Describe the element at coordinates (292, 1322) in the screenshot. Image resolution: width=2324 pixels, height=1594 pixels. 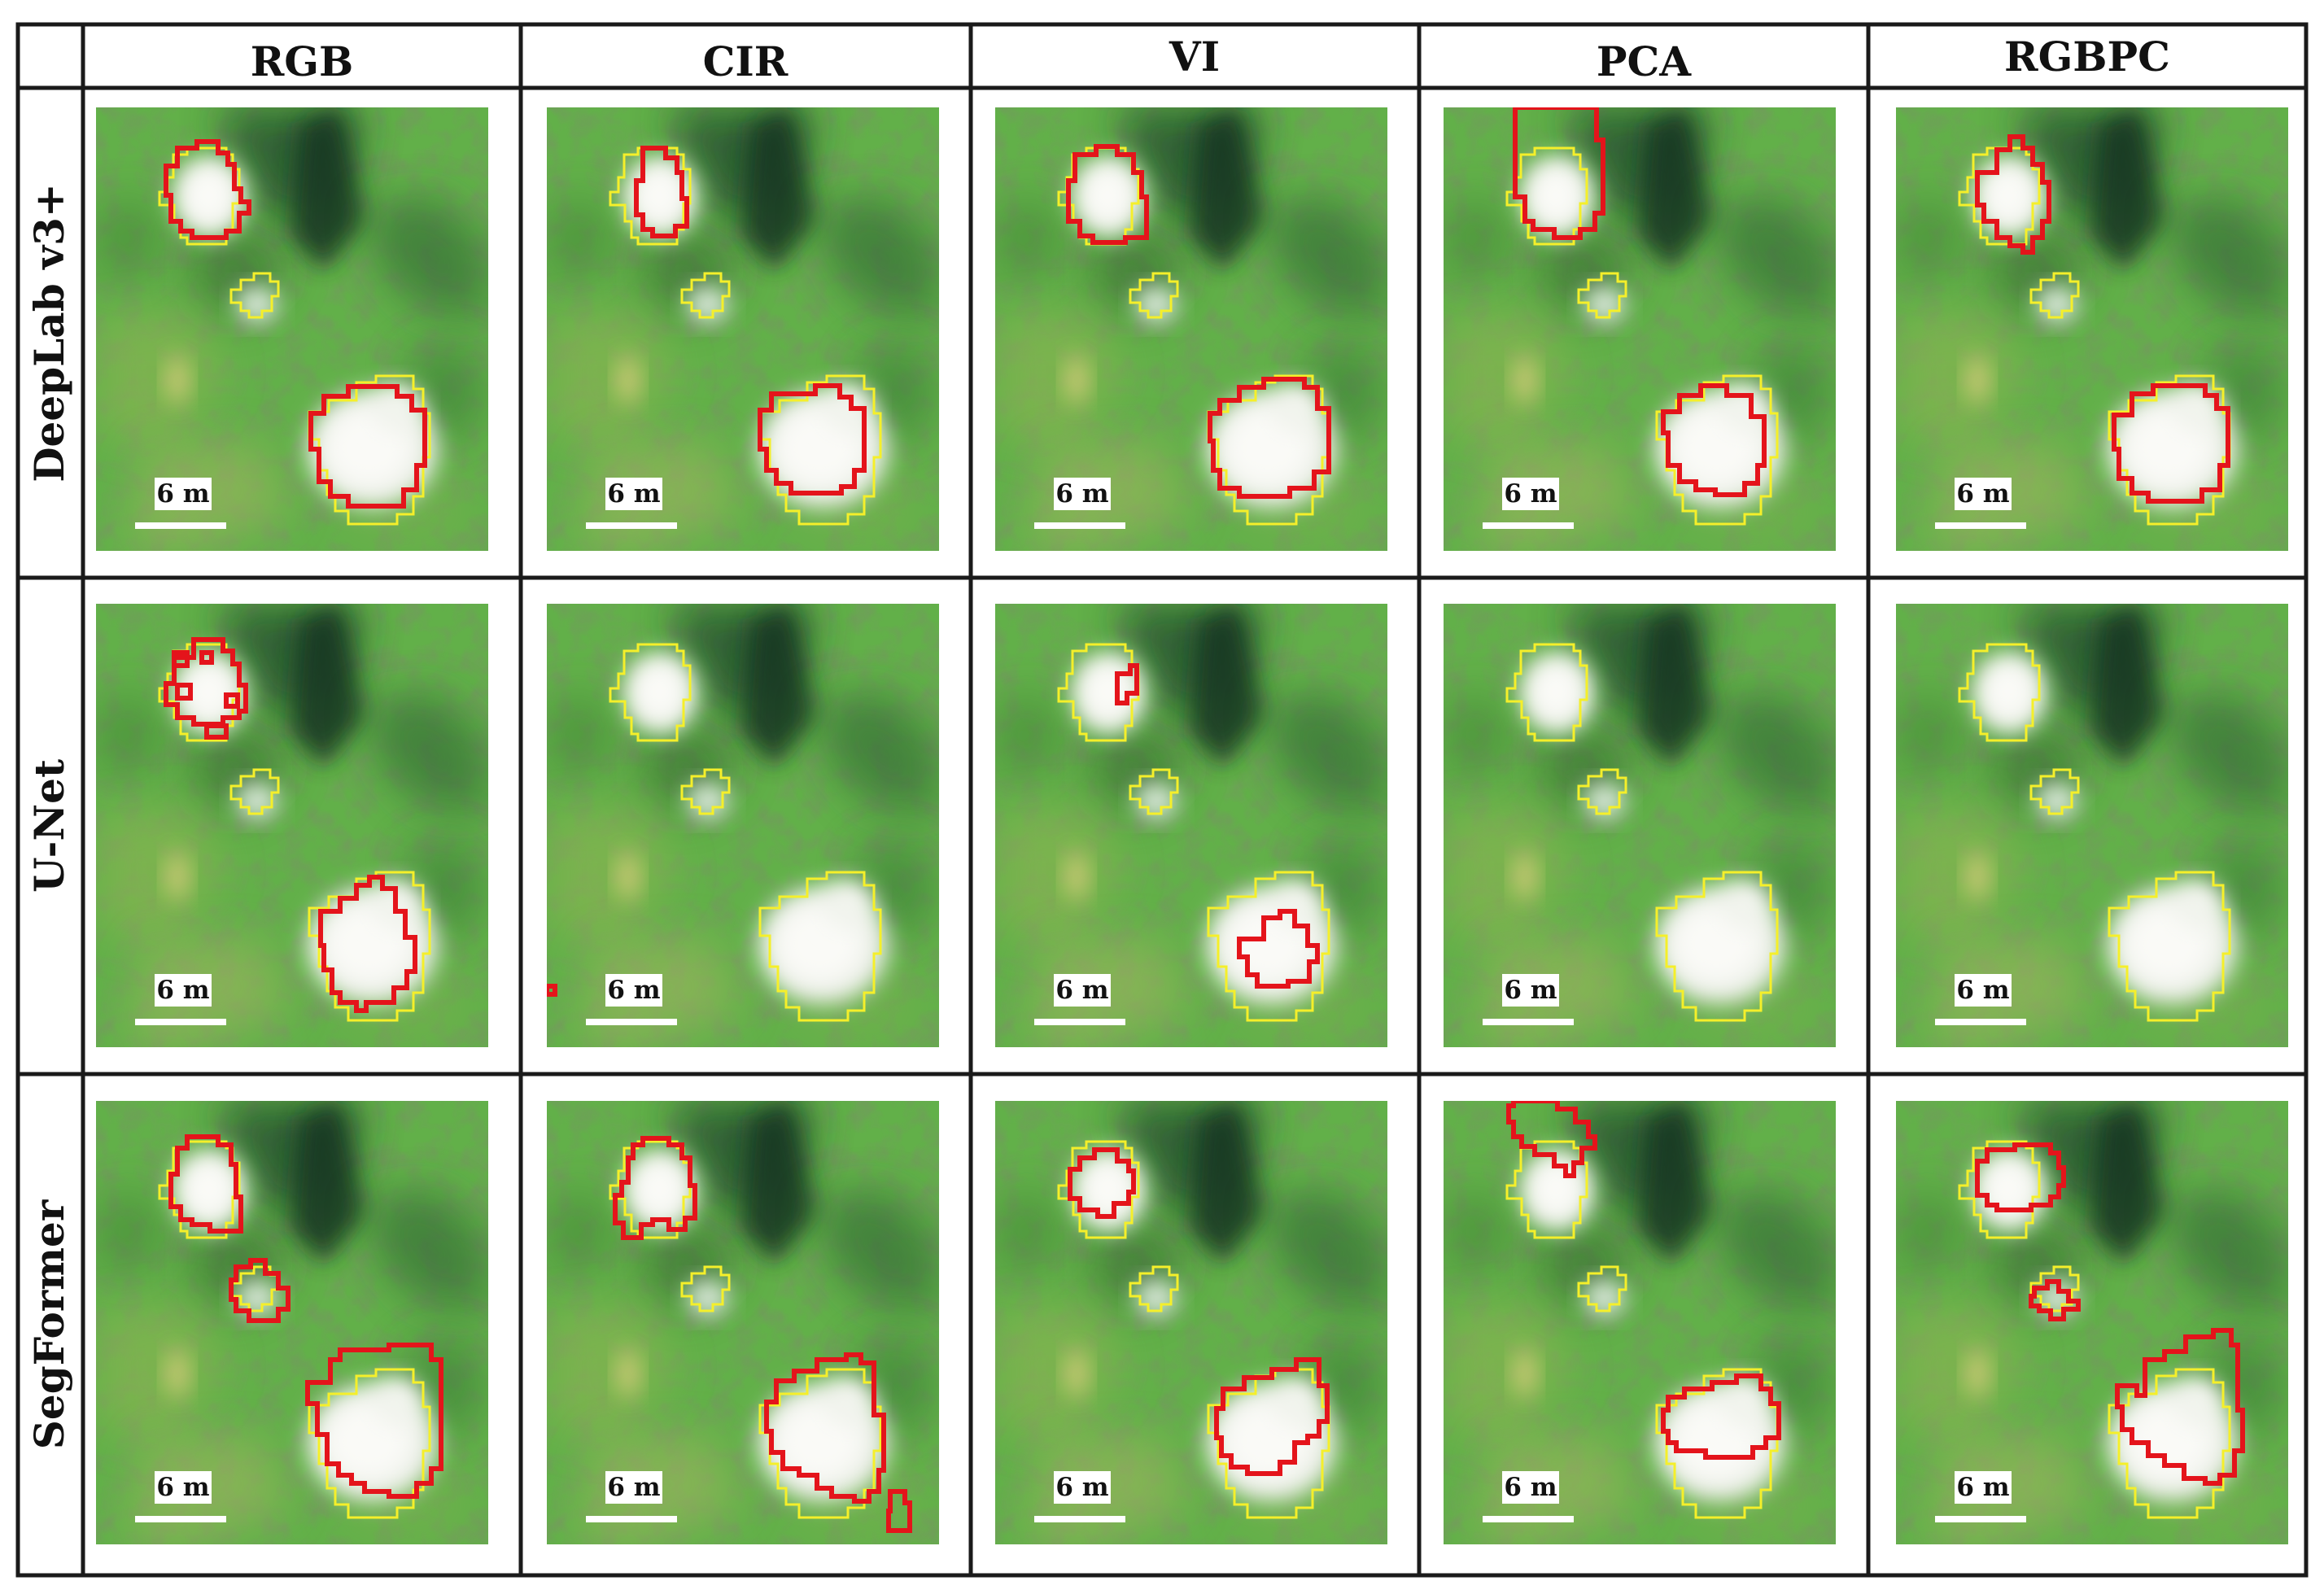
I see `panel-segformer-rgb: 6 m` at that location.